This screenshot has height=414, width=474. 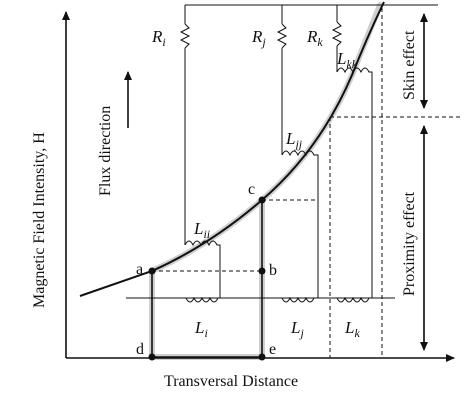 I want to click on label-lii: Lii, so click(x=201, y=230).